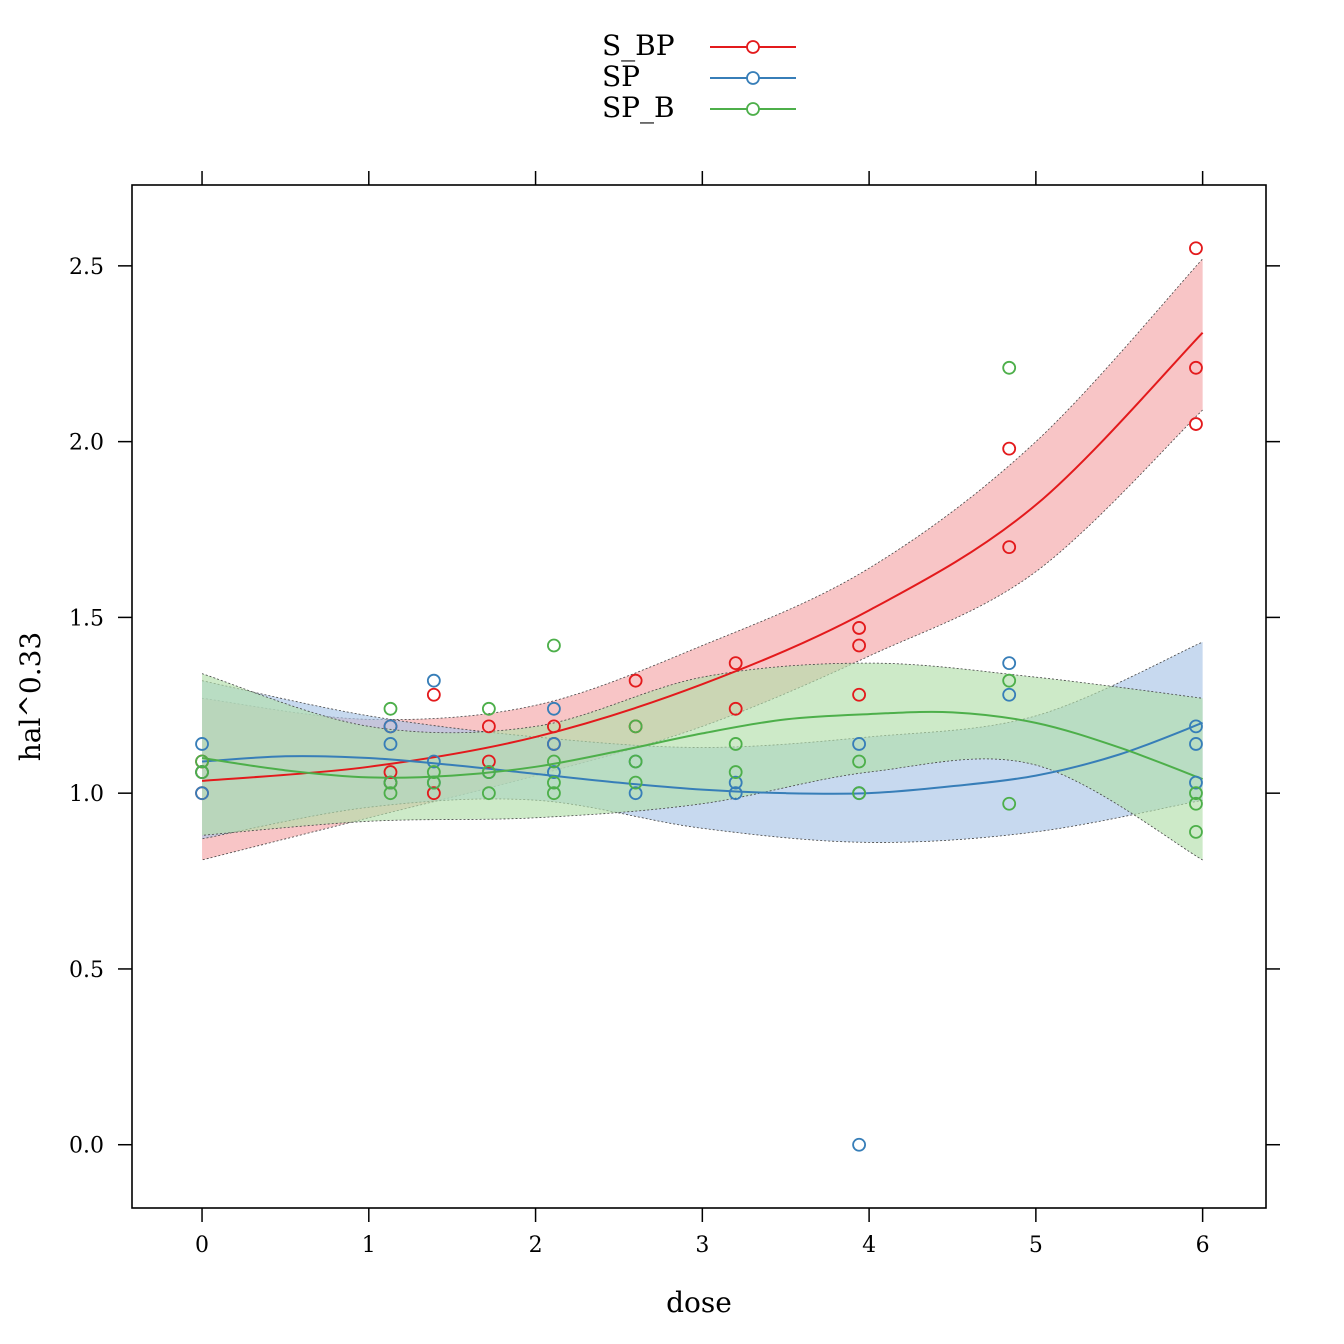 This screenshot has height=1344, width=1344. What do you see at coordinates (86, 970) in the screenshot?
I see `y-tick-label: 0.5` at bounding box center [86, 970].